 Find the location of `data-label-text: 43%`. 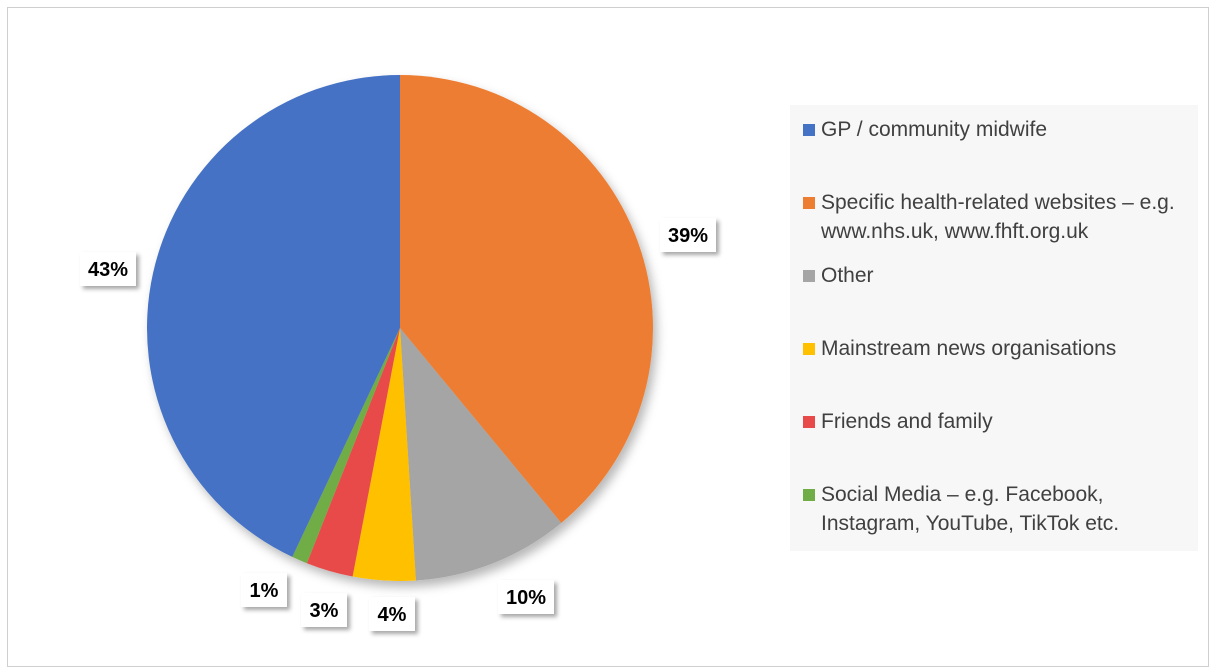

data-label-text: 43% is located at coordinates (108, 270).